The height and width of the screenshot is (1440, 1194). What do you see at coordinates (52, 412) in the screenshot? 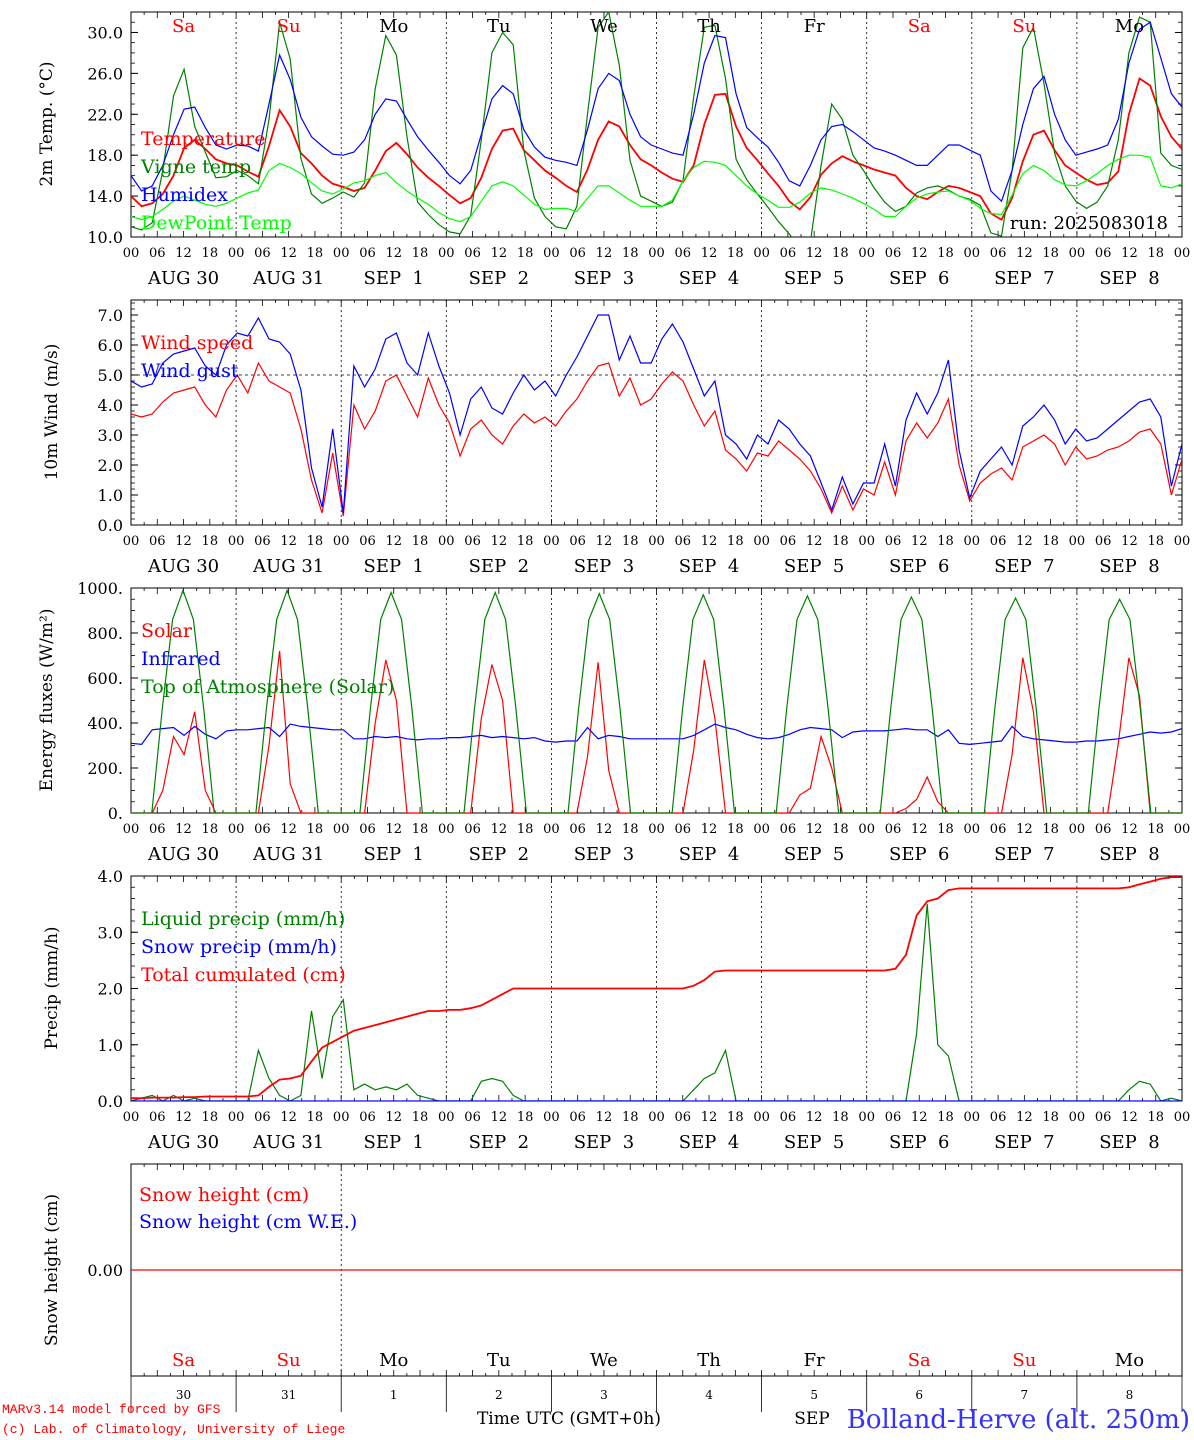
I see `y-axis-title: 10m Wind (m/s)` at bounding box center [52, 412].